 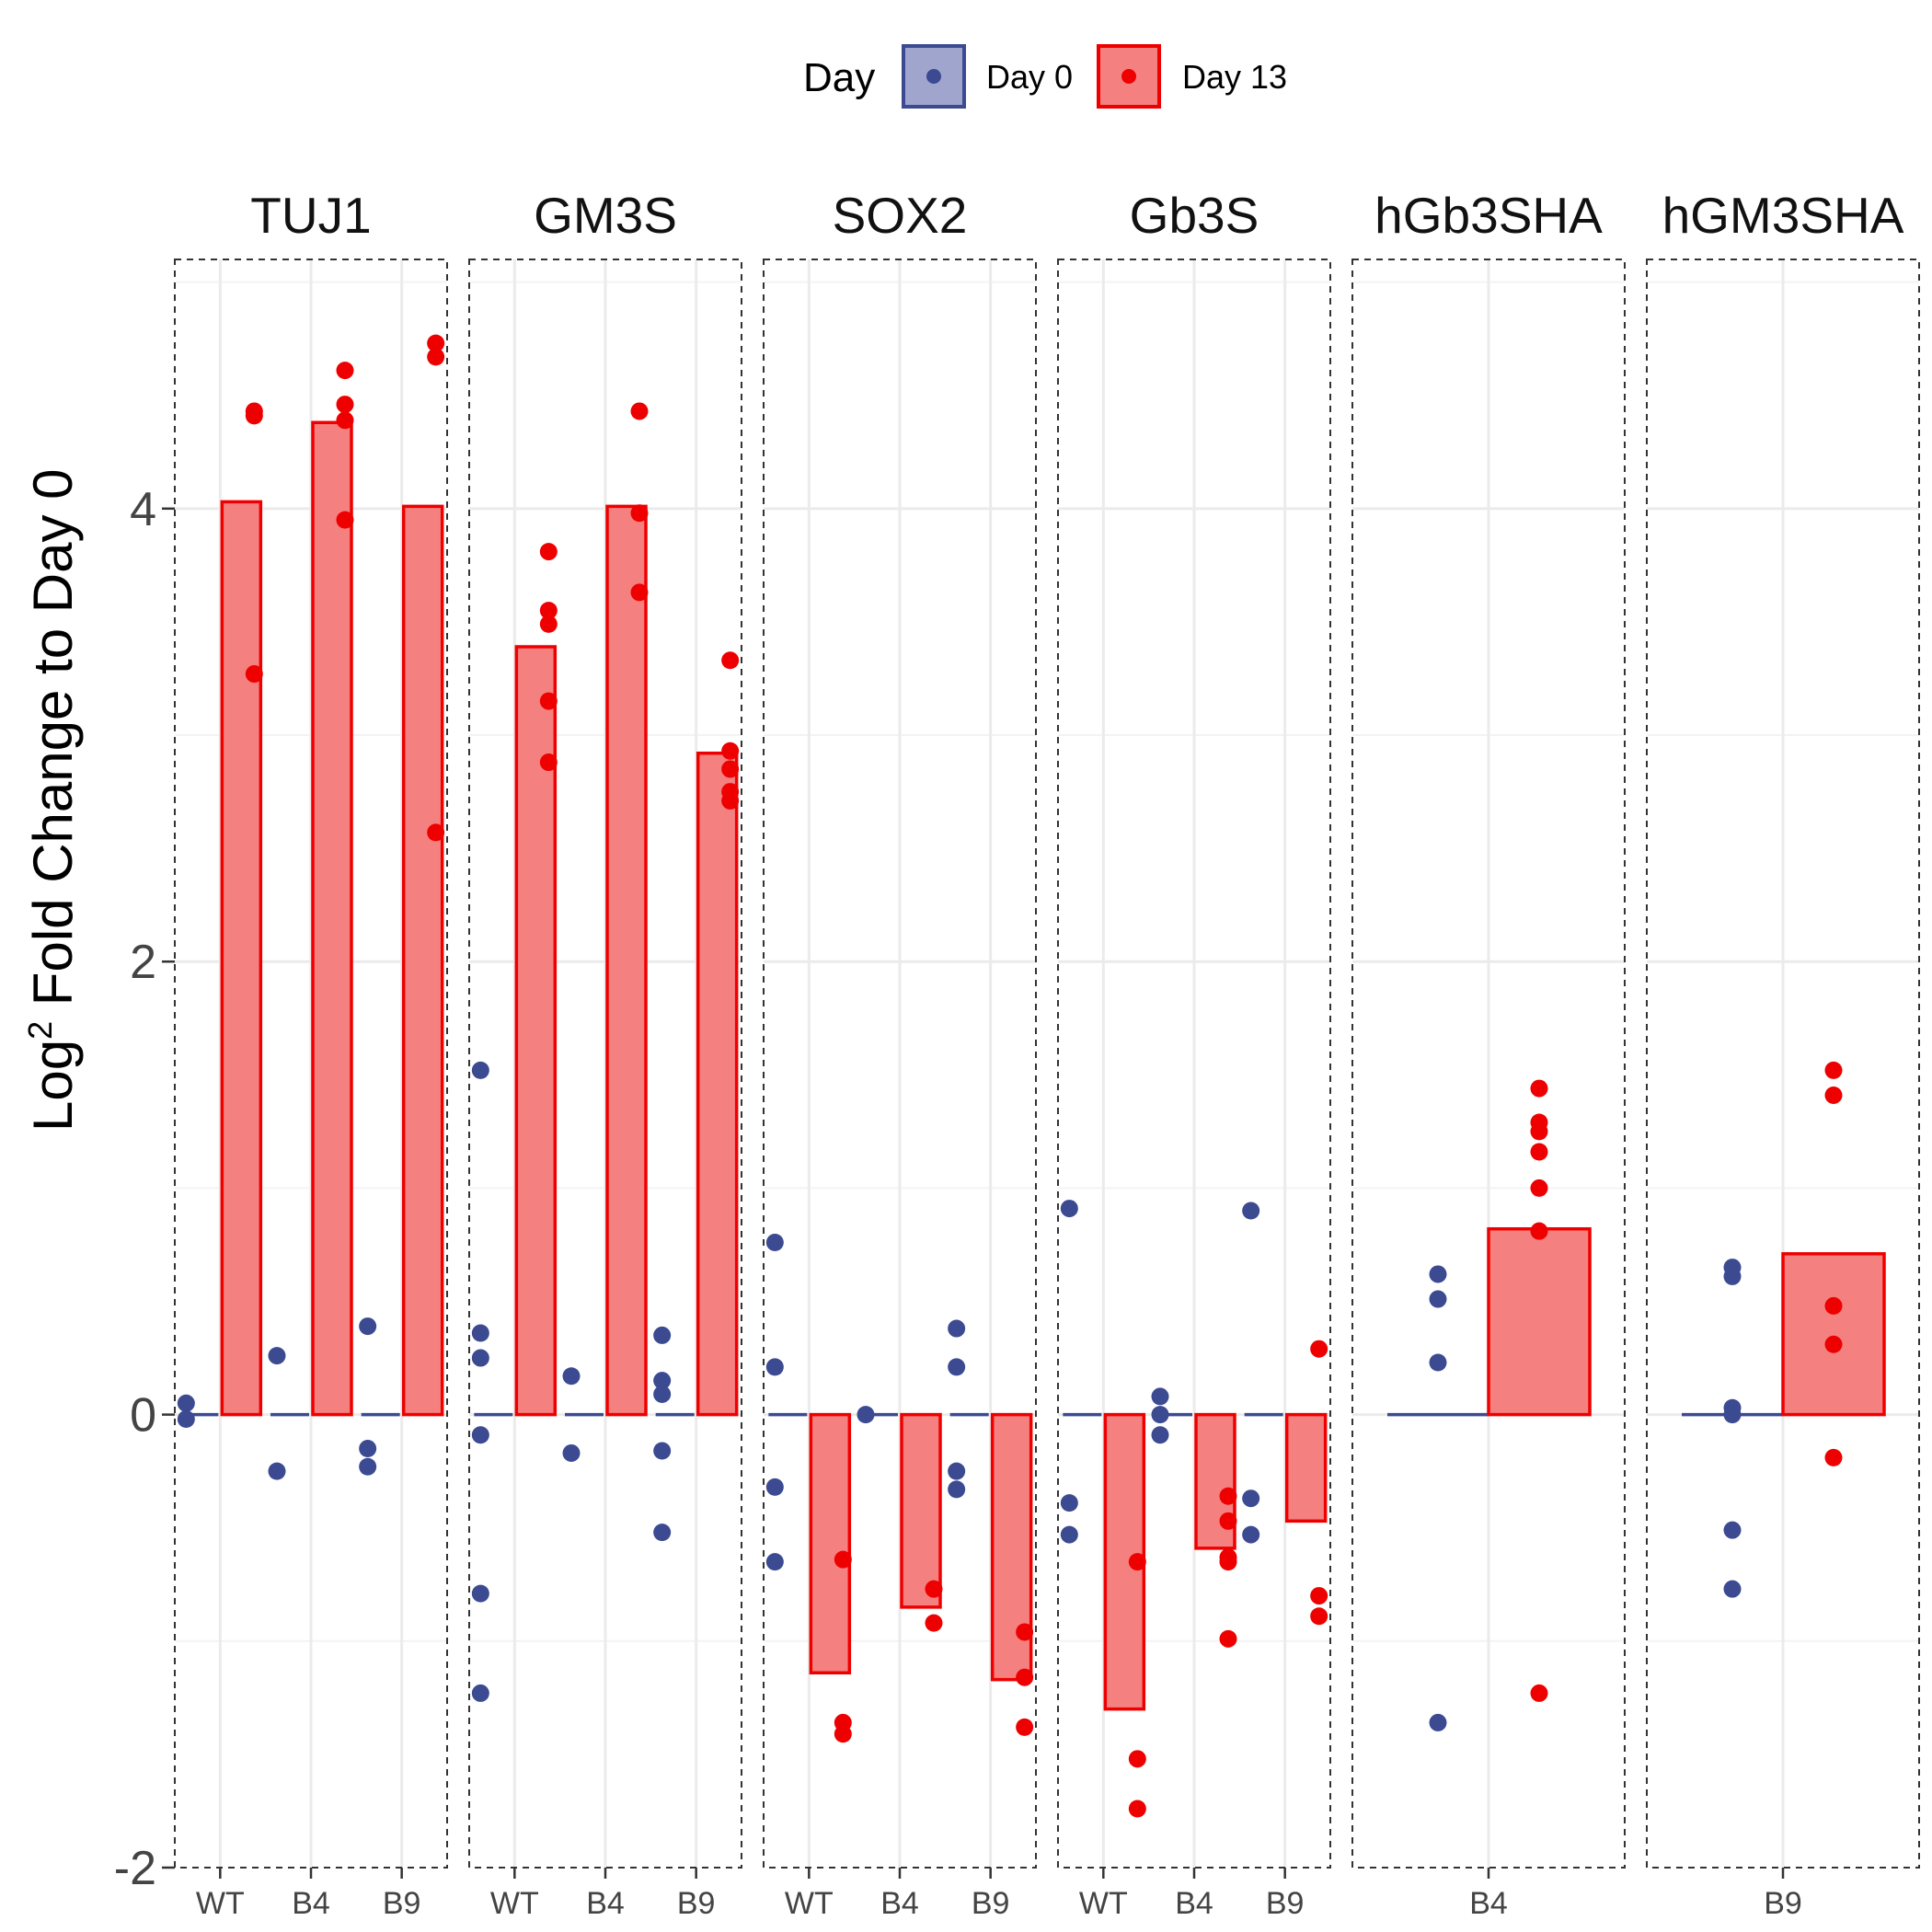 What do you see at coordinates (900, 1054) in the screenshot?
I see `facet-sox2: WT B4 B9 SOX2` at bounding box center [900, 1054].